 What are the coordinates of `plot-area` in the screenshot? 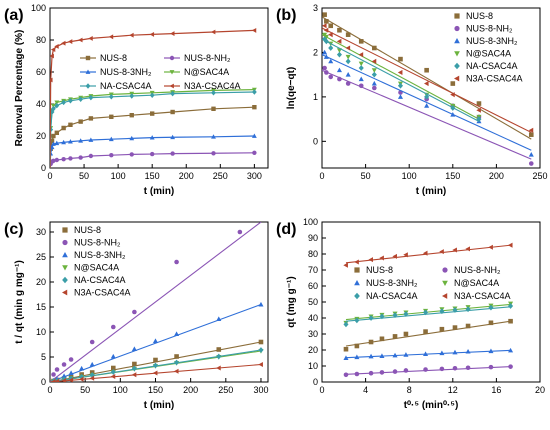 It's located at (157, 302).